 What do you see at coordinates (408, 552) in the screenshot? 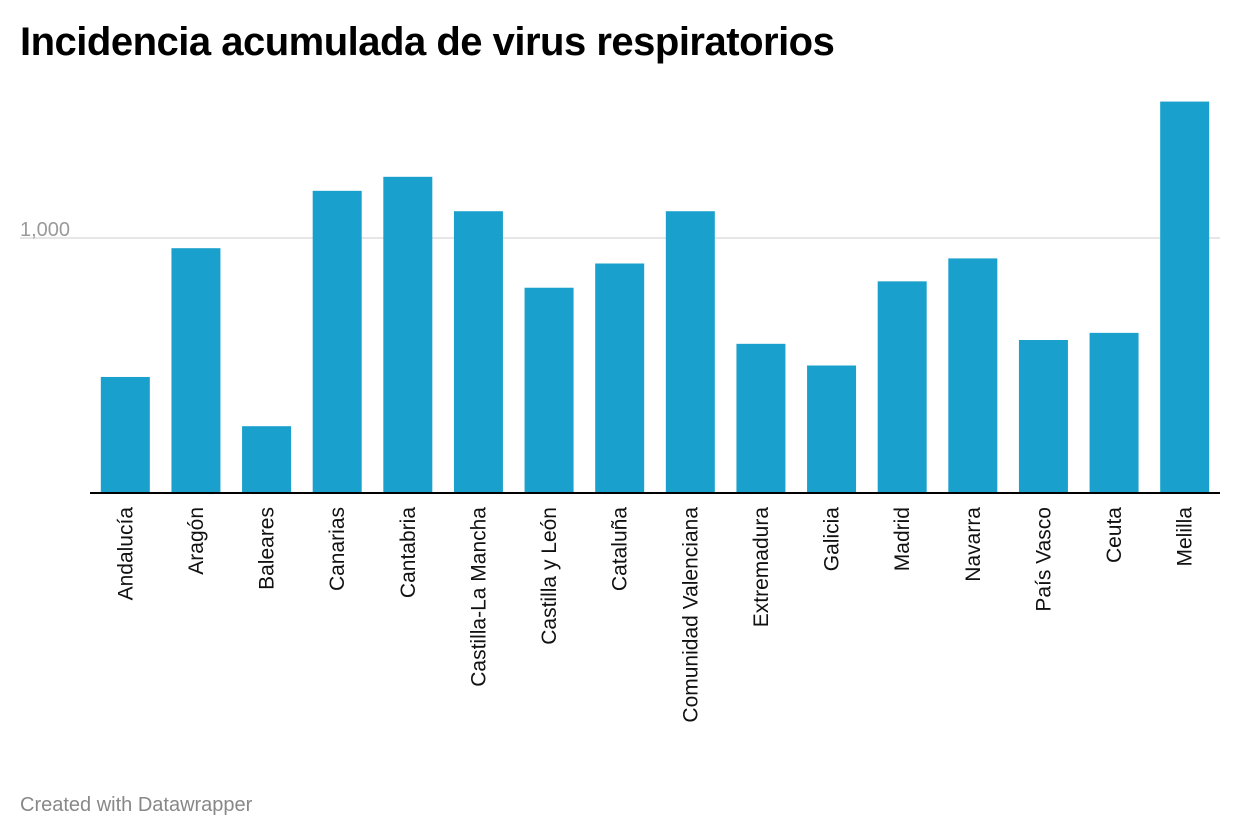
I see `x-tick-label: Cantabria` at bounding box center [408, 552].